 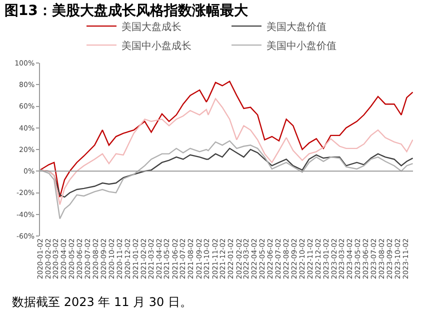 What do you see at coordinates (126, 10) in the screenshot?
I see `chart-title: 图13：美股大盘成长风格指数涨幅最大` at bounding box center [126, 10].